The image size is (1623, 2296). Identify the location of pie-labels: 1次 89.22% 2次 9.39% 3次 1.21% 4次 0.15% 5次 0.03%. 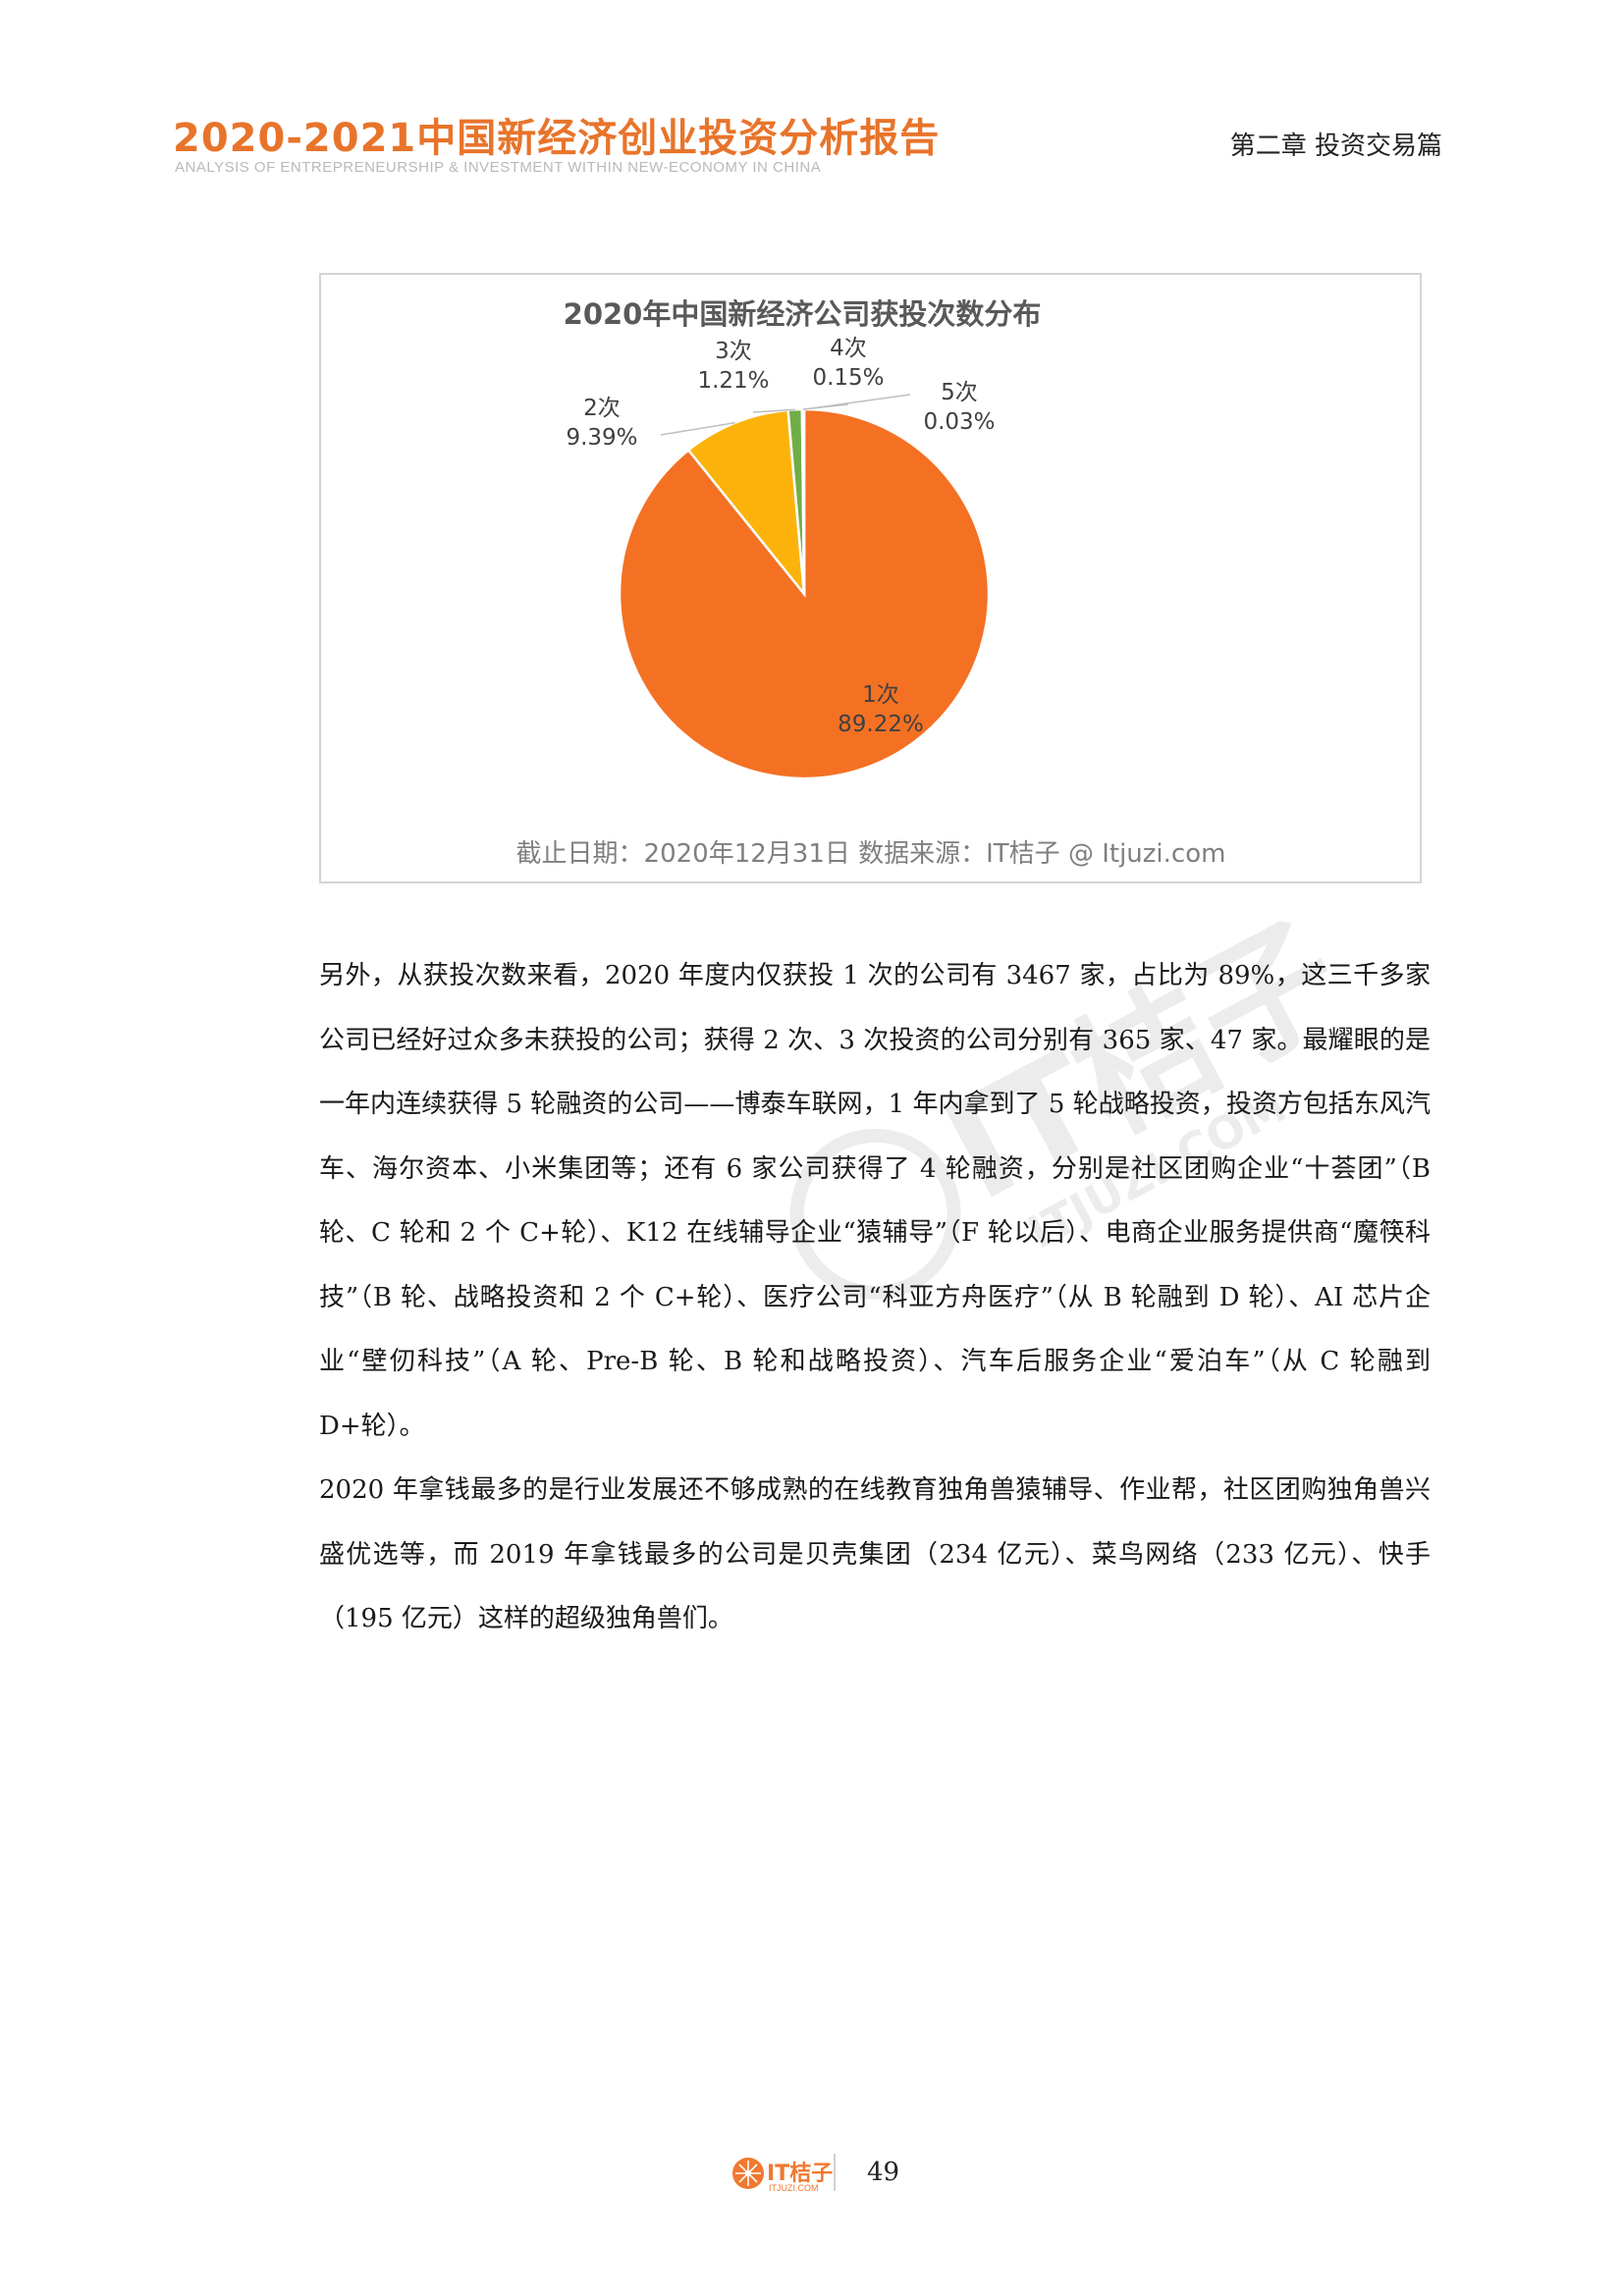
(780, 536).